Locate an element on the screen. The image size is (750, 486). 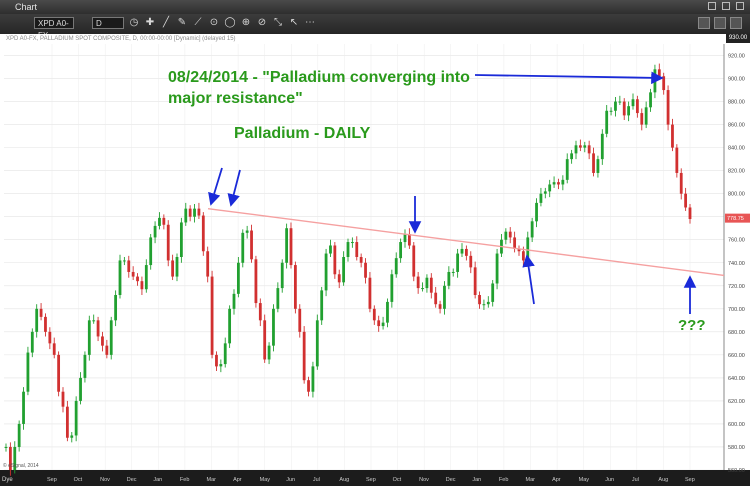
cursor-icon: ↖ is located at coordinates (294, 22).